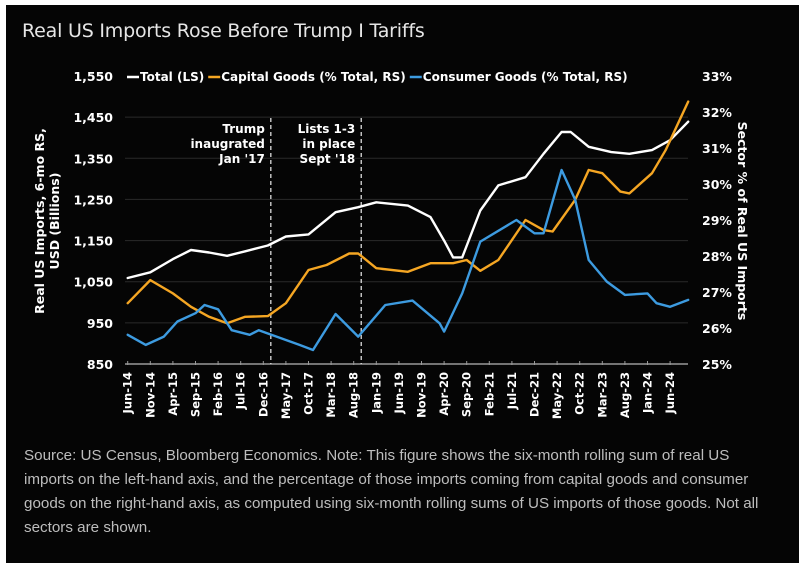 This screenshot has height=575, width=799. I want to click on event-label: Trump, so click(243, 129).